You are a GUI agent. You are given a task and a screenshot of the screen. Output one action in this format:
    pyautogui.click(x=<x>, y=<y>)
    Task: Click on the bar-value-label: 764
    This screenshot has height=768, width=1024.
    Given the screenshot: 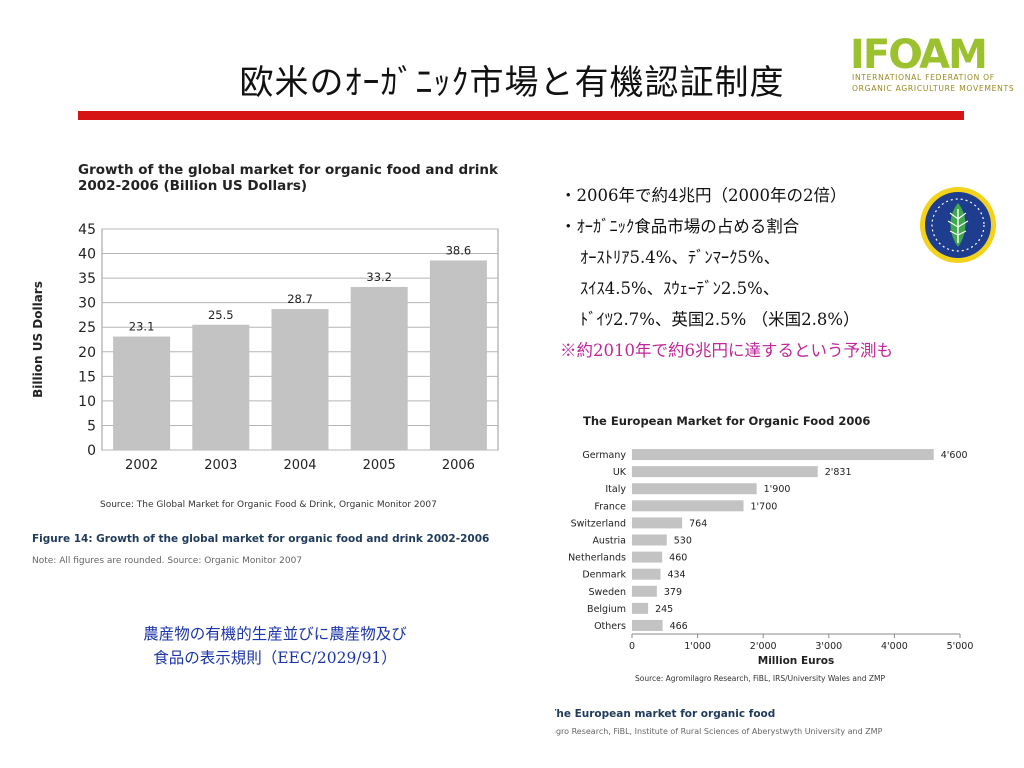 What is the action you would take?
    pyautogui.click(x=698, y=523)
    